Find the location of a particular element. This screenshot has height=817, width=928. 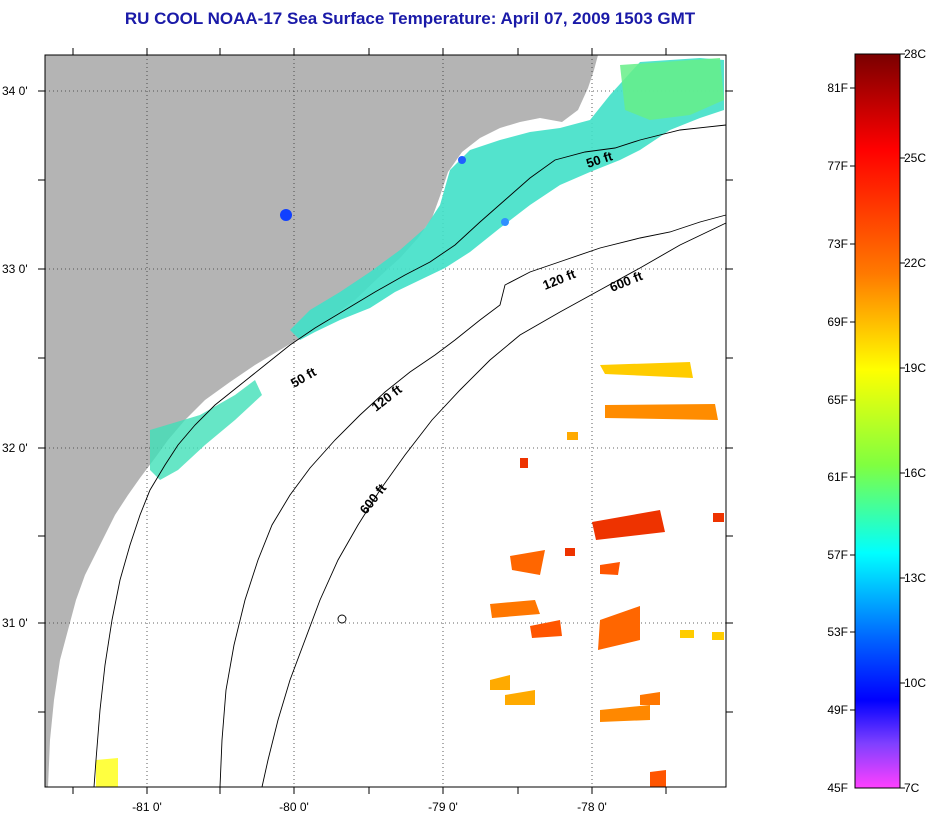

celsius-label: 7C is located at coordinates (912, 788).